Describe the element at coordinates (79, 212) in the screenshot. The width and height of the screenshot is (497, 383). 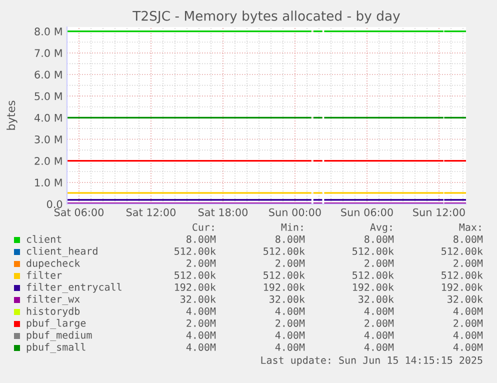
I see `x-tick-label: Sat 06:00` at that location.